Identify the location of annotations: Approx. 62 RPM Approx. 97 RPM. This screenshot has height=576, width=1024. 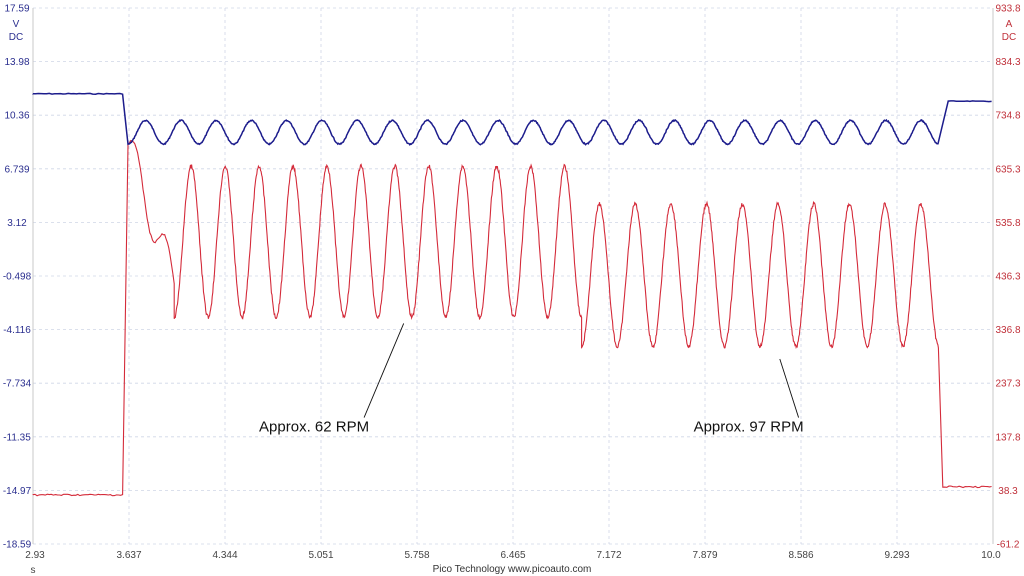
(531, 379).